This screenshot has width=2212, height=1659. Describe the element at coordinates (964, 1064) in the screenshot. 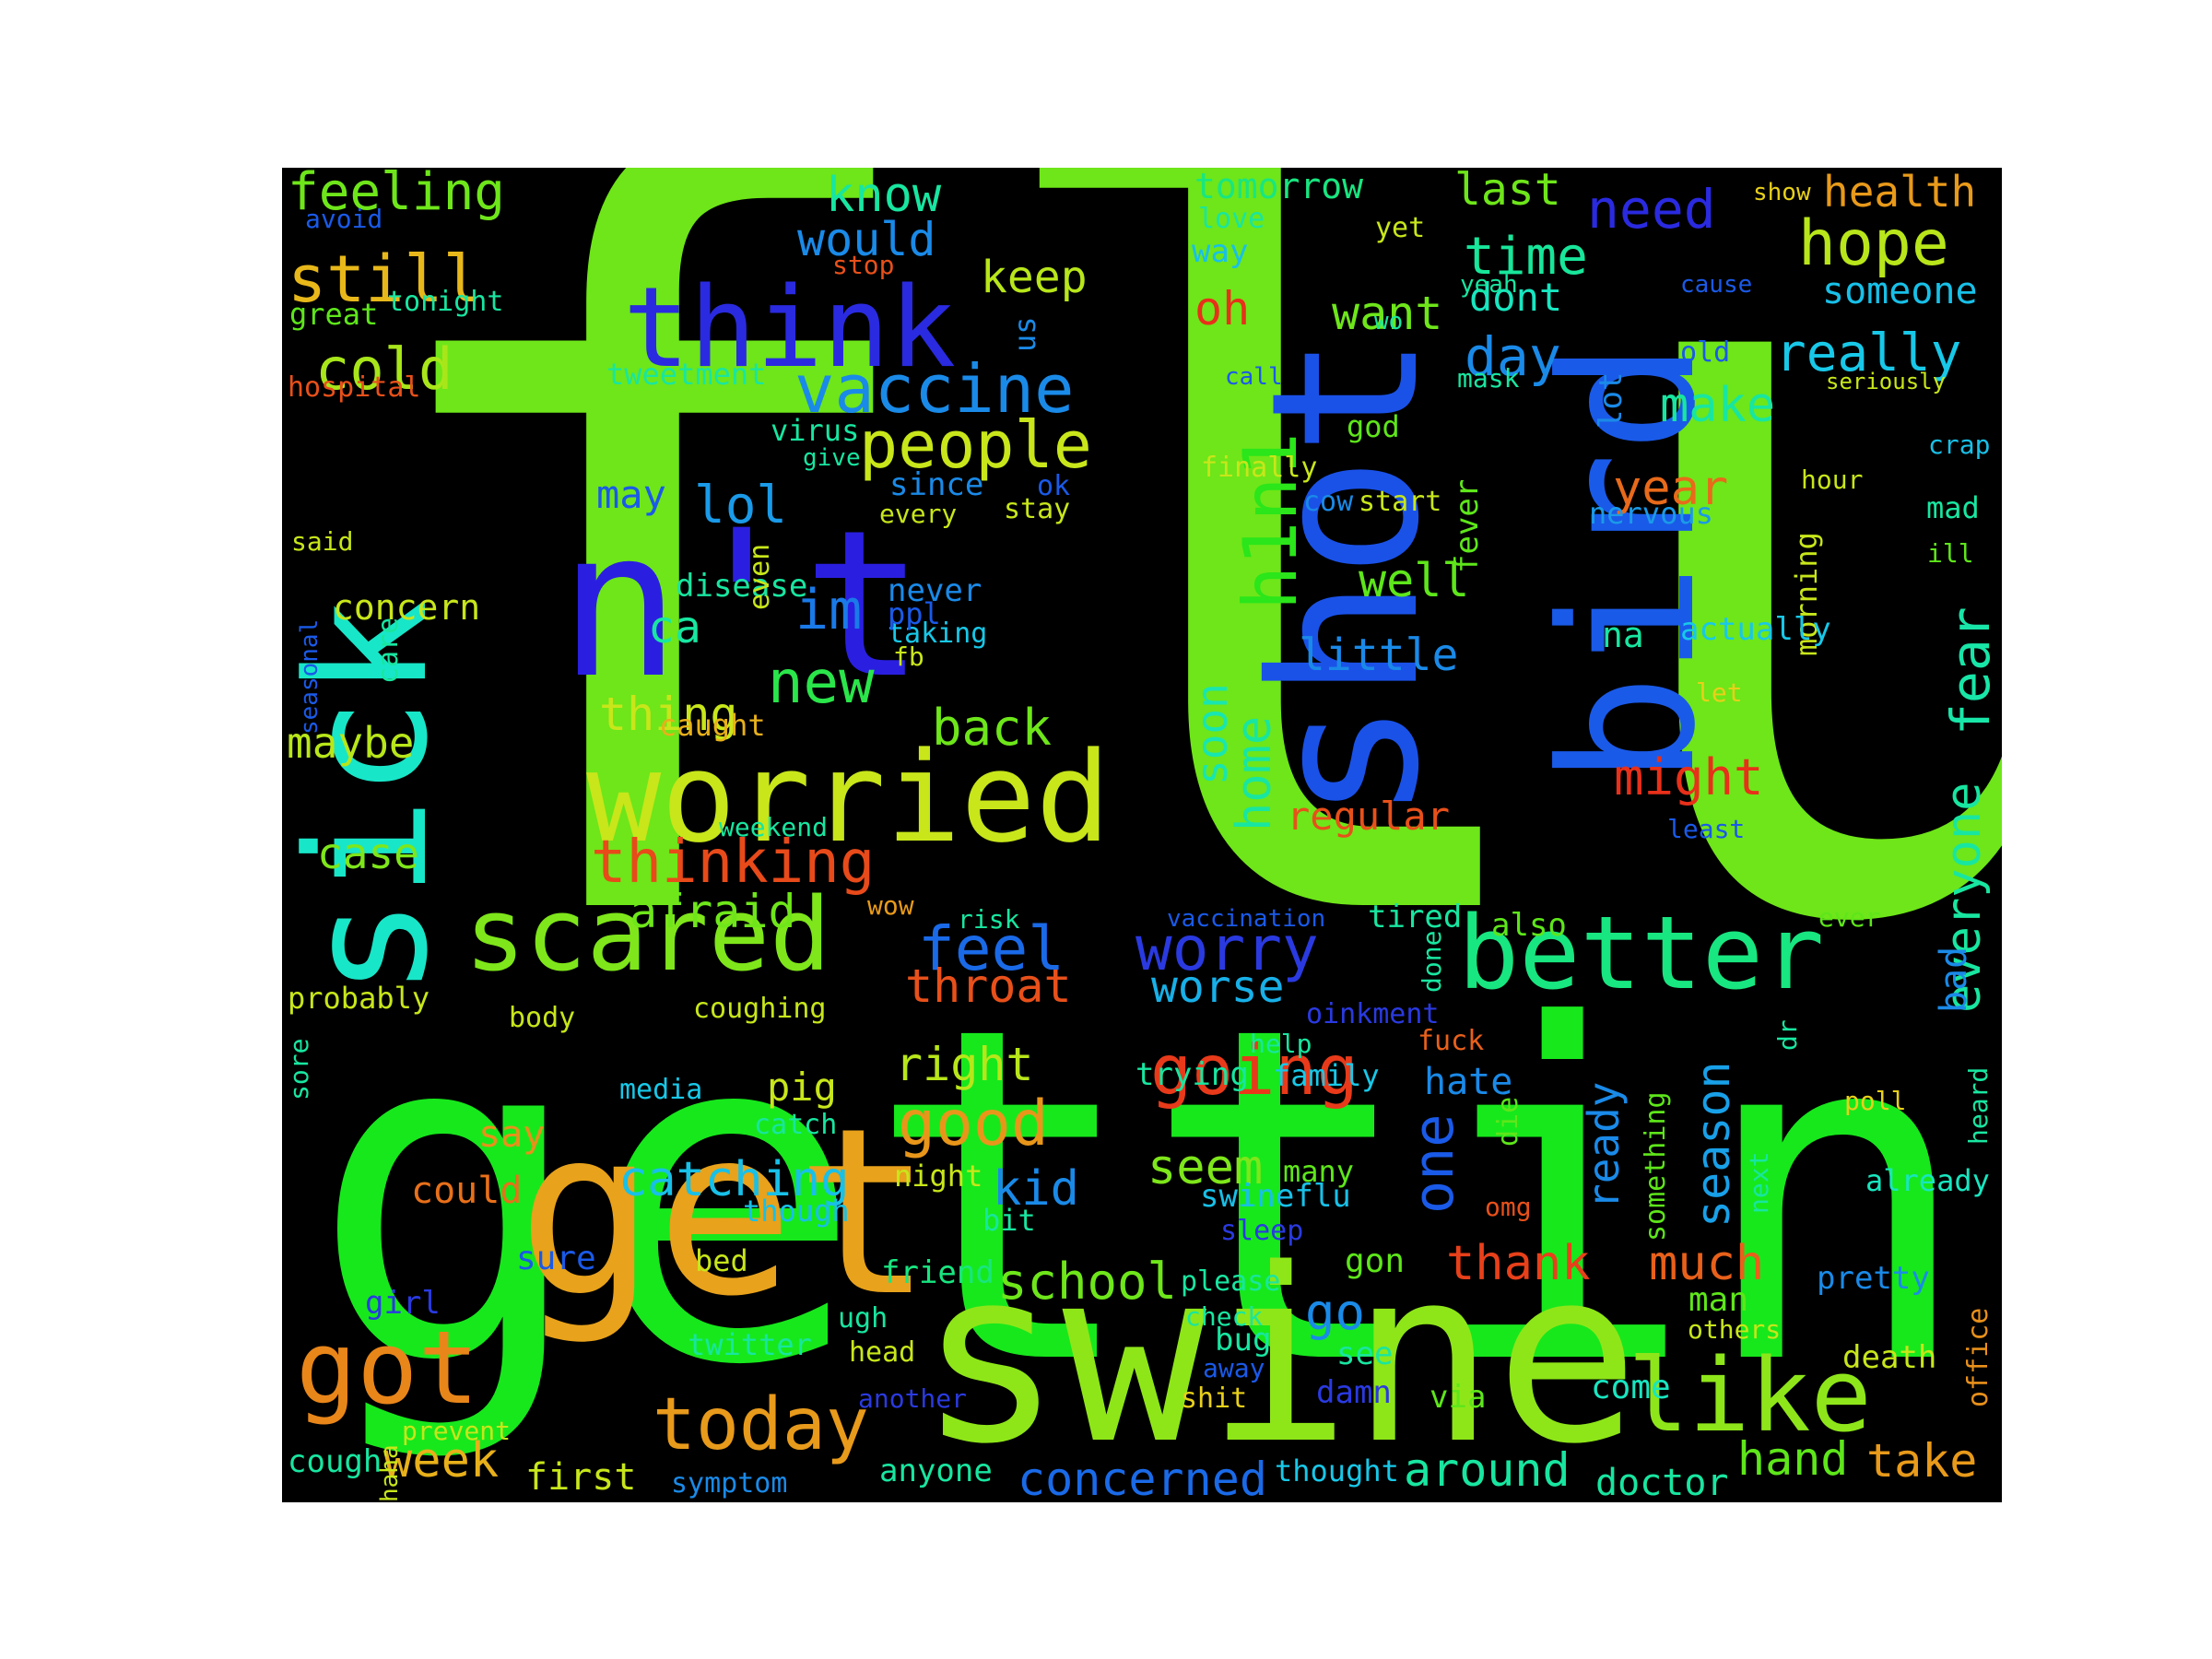

I see `word-right: right` at that location.